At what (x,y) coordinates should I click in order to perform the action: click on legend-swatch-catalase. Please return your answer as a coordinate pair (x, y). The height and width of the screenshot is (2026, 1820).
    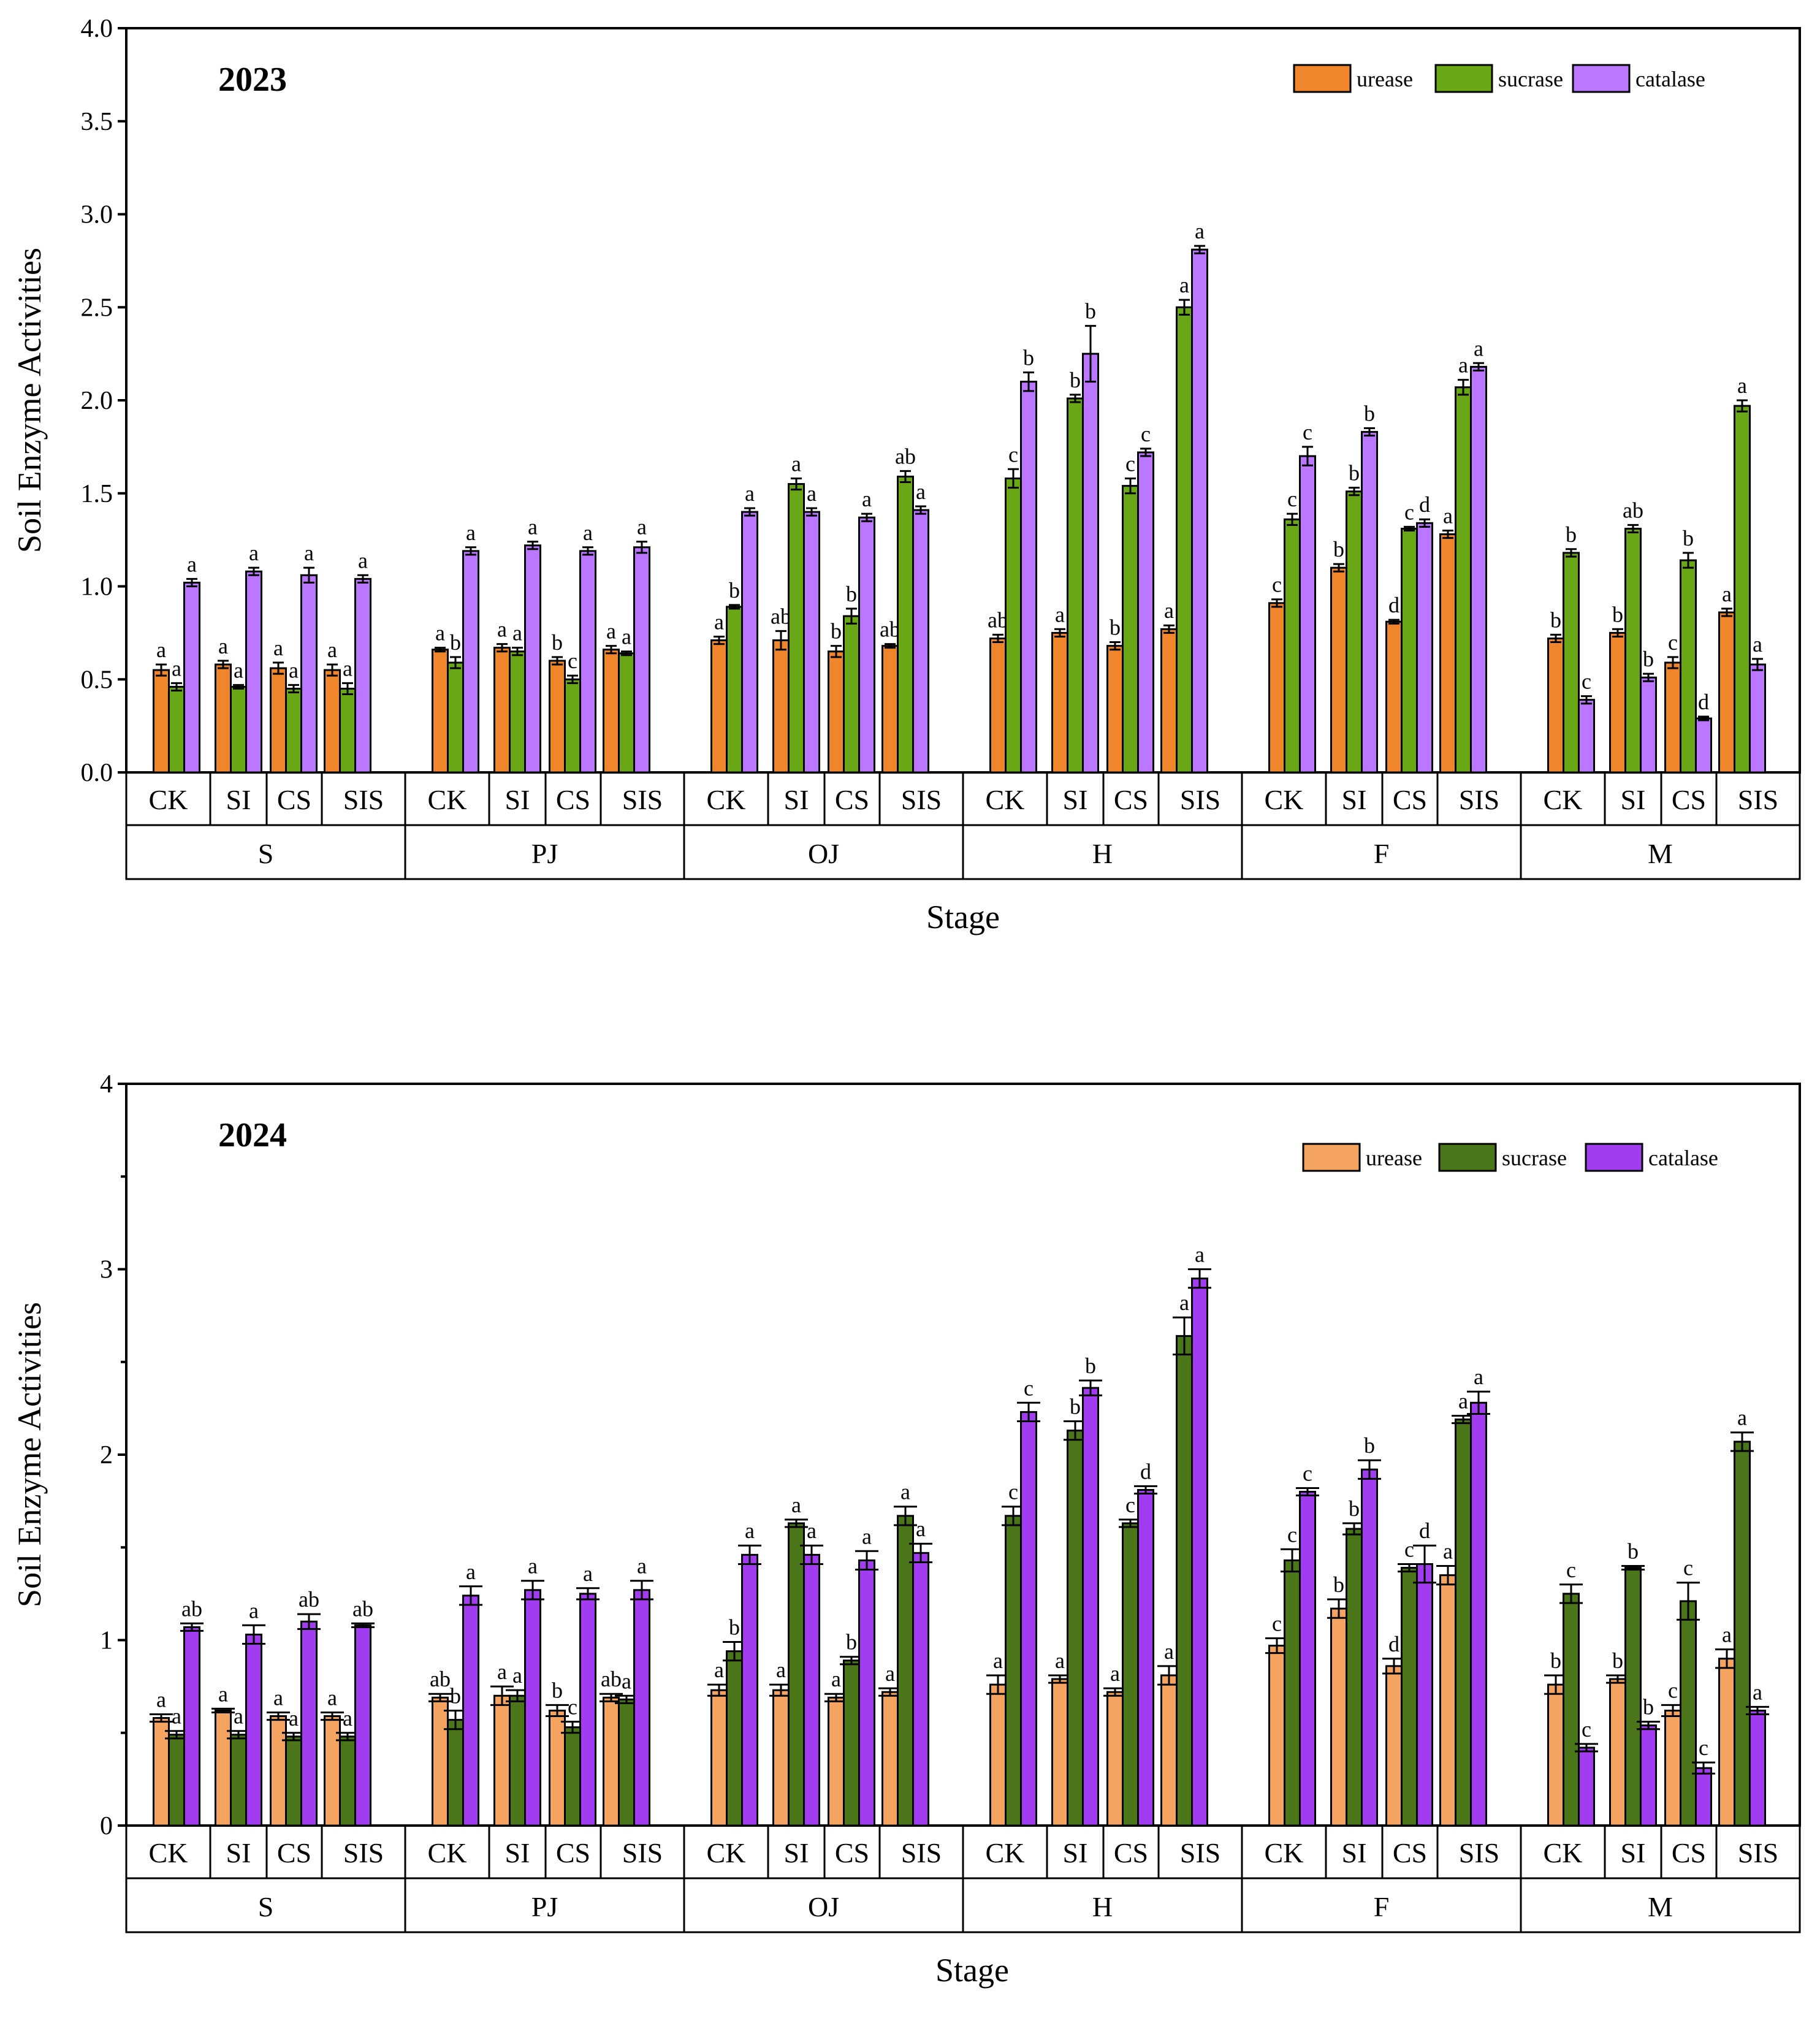
    Looking at the image, I should click on (1601, 78).